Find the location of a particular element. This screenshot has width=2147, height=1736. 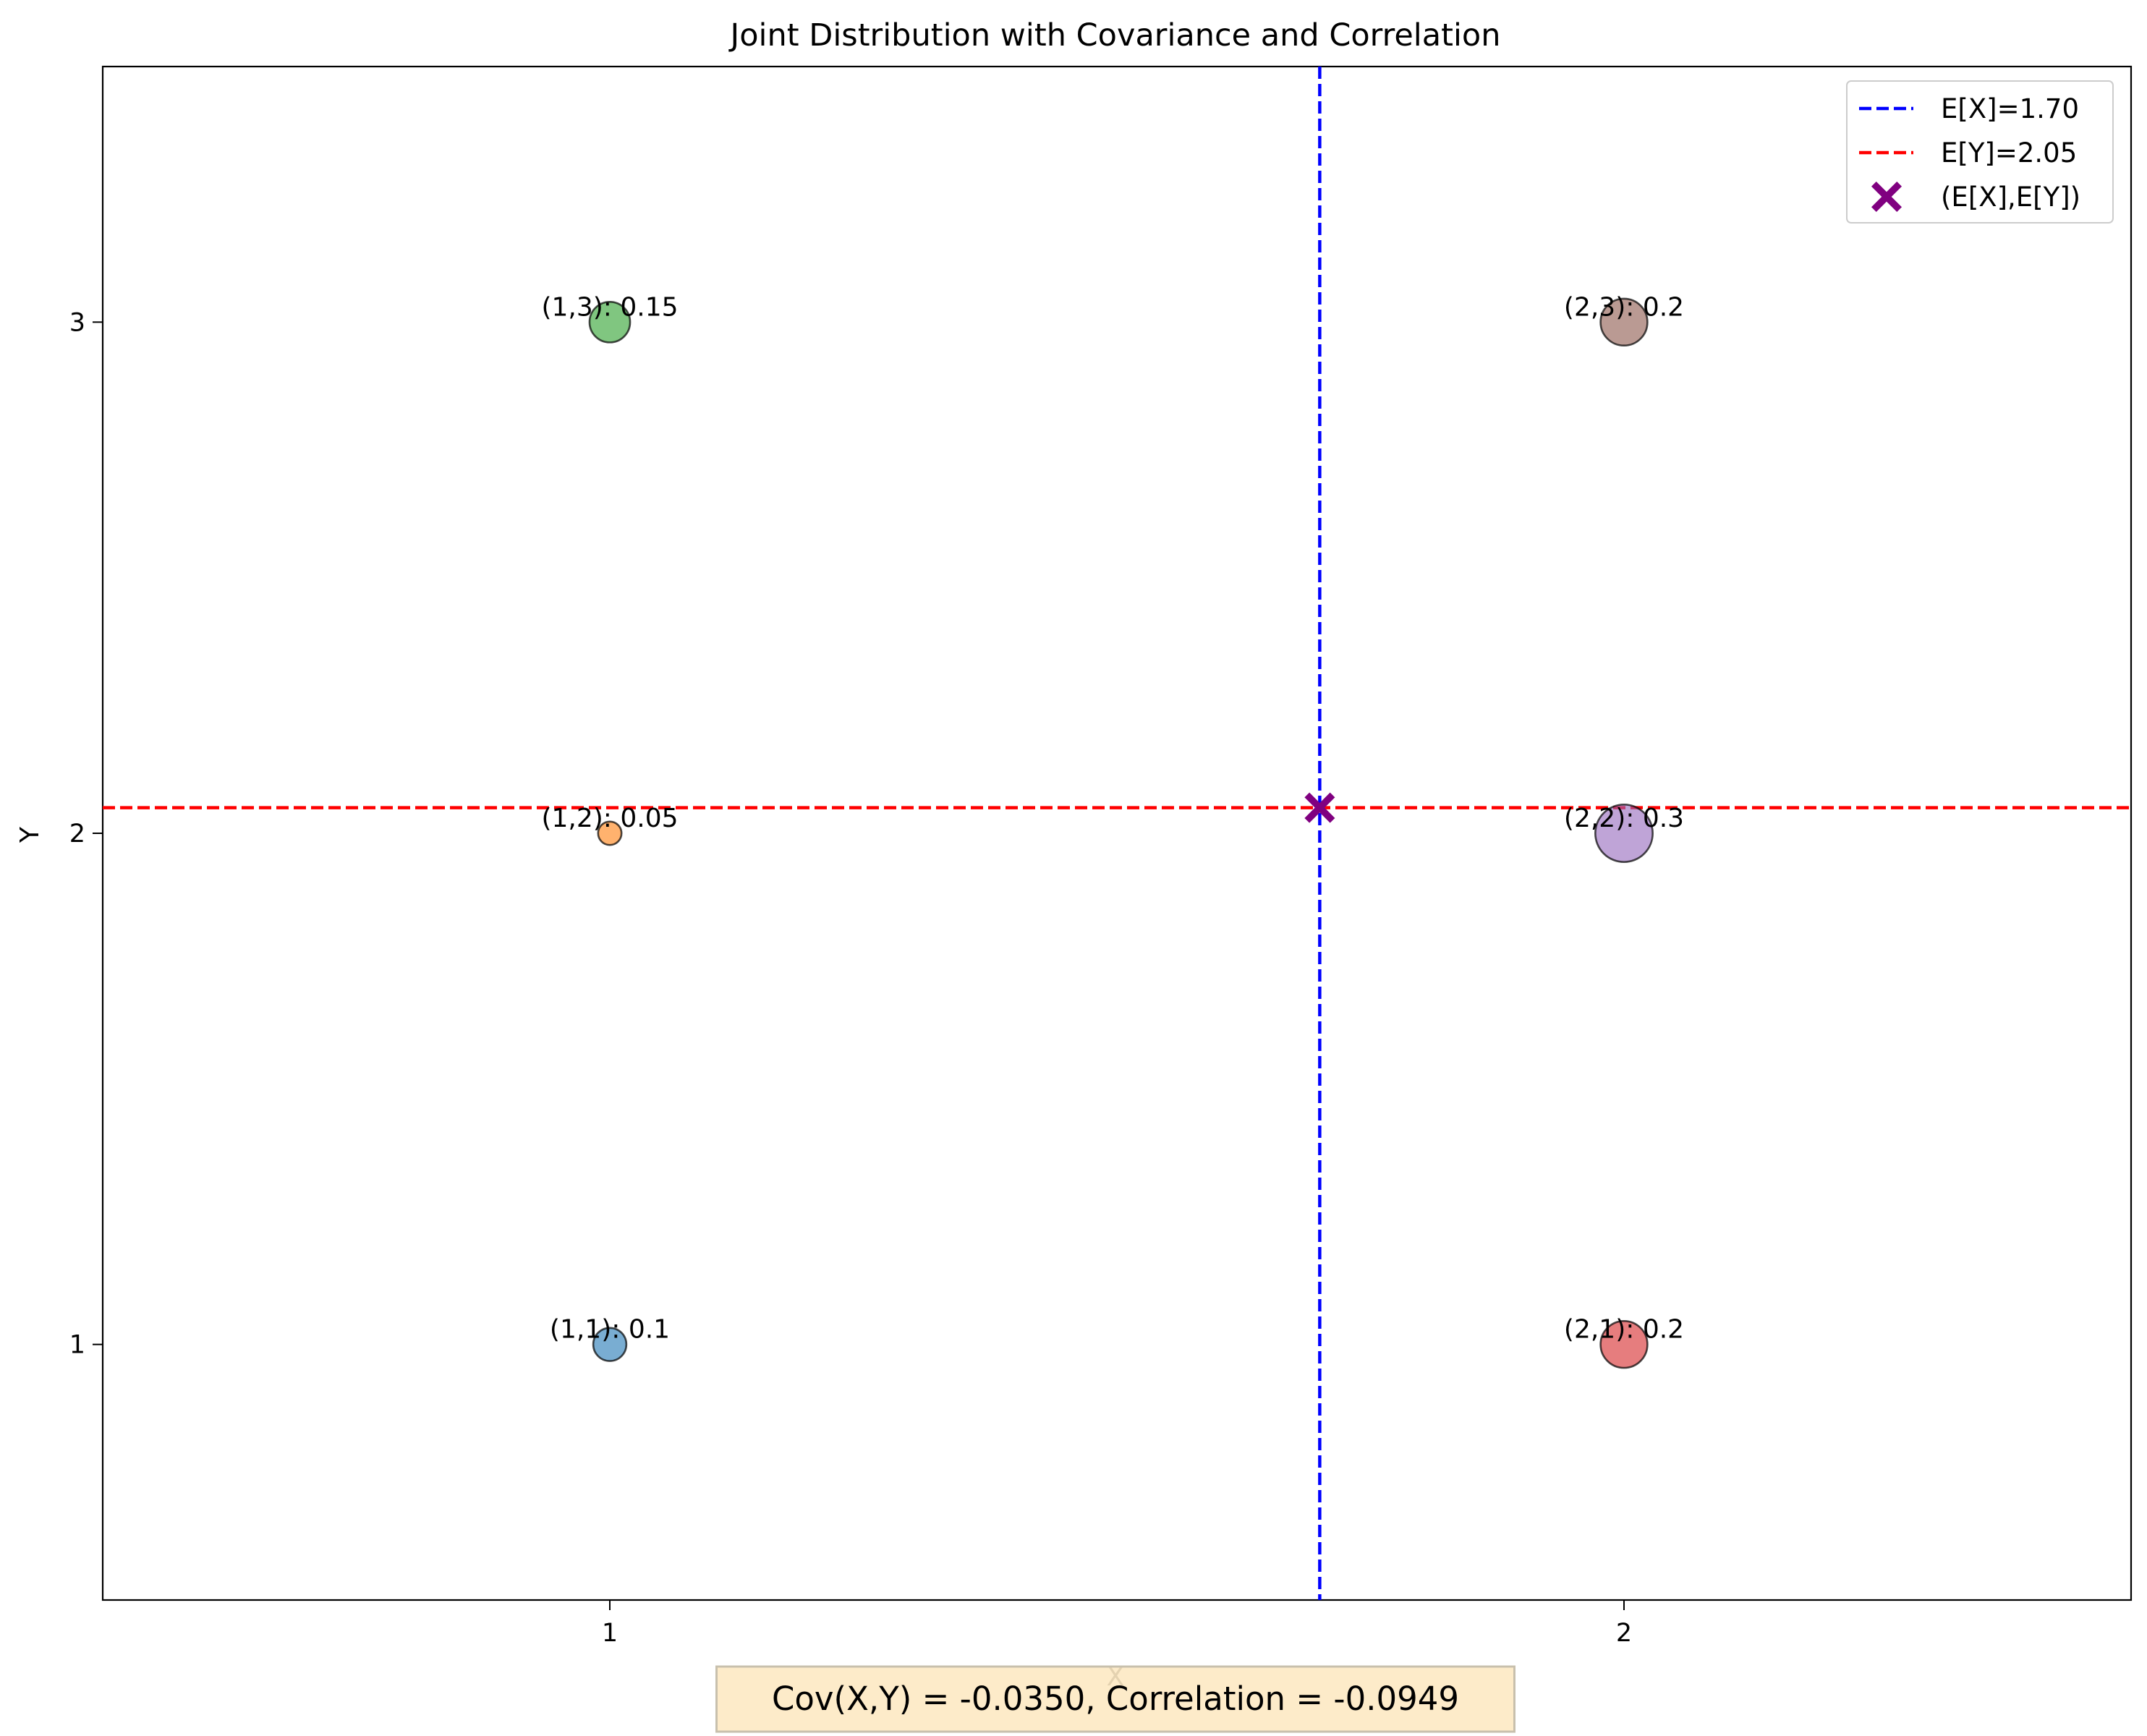

point-label: (2,2): 0.3 is located at coordinates (1624, 819).